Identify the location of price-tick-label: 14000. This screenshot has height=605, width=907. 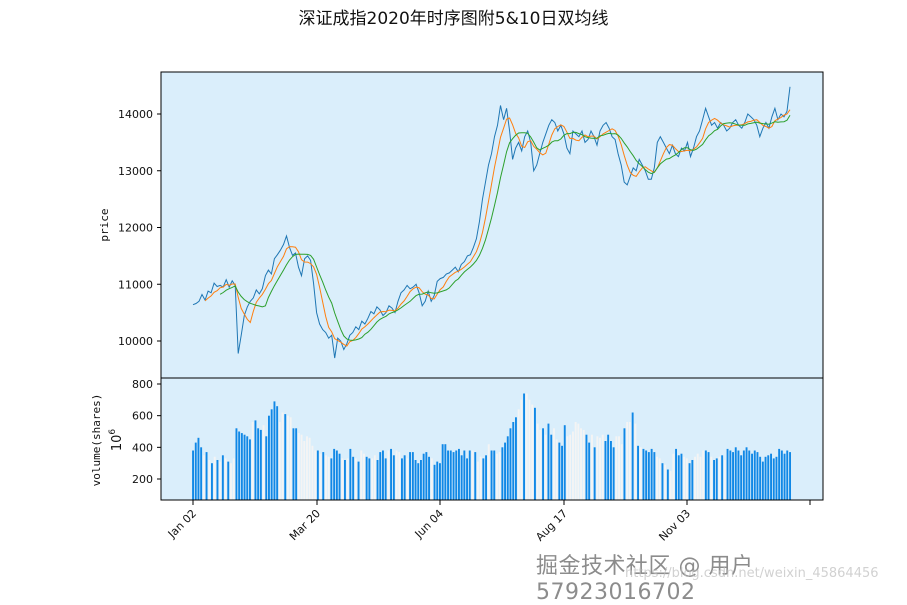
(135, 114).